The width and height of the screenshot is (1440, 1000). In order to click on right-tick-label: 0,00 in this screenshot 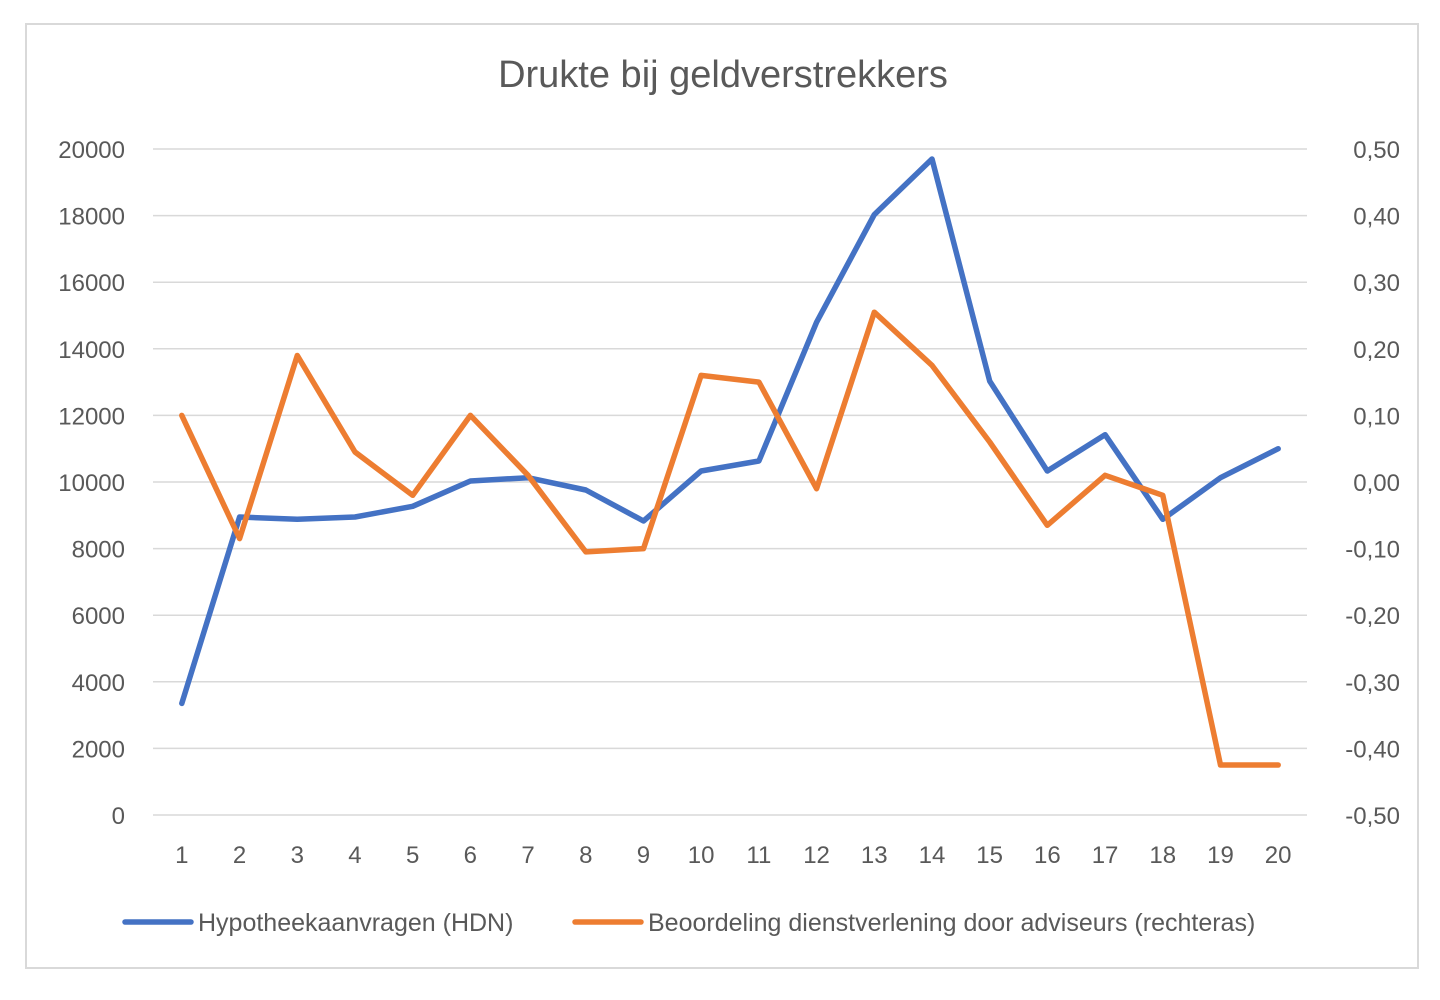, I will do `click(1376, 483)`.